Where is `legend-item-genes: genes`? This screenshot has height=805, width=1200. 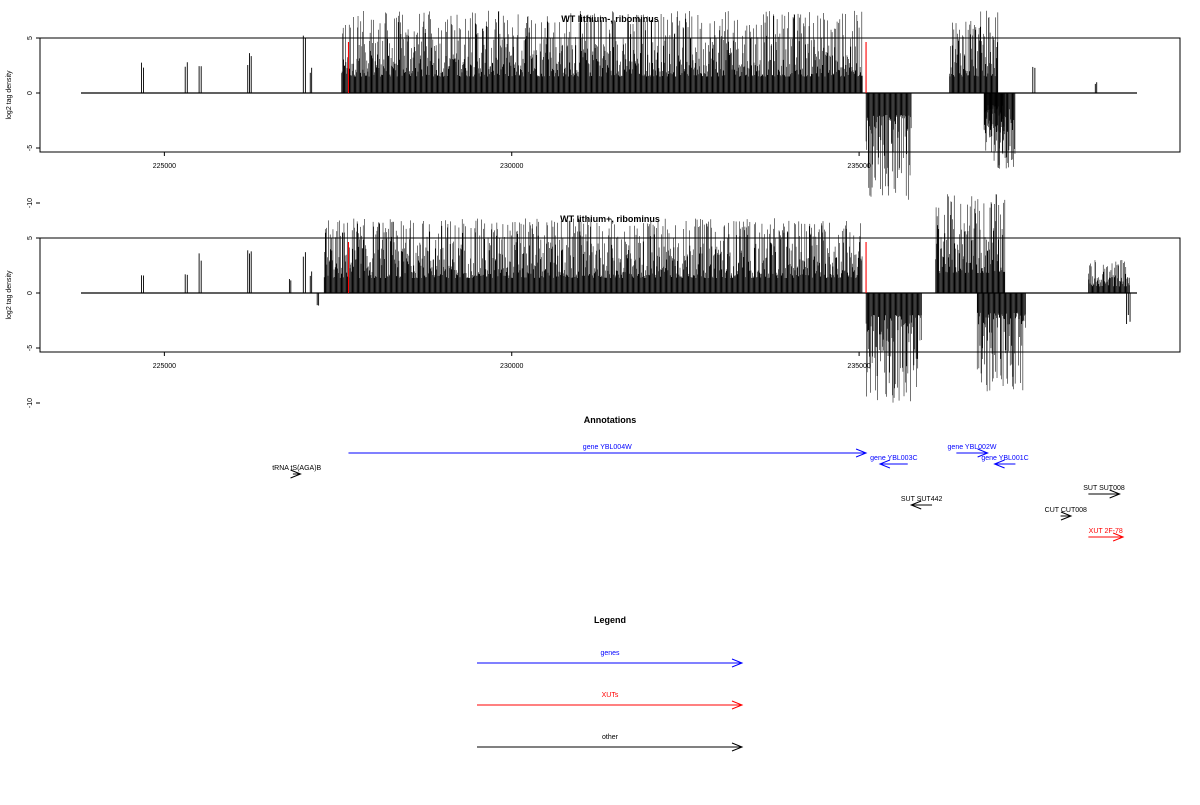 legend-item-genes: genes is located at coordinates (610, 659).